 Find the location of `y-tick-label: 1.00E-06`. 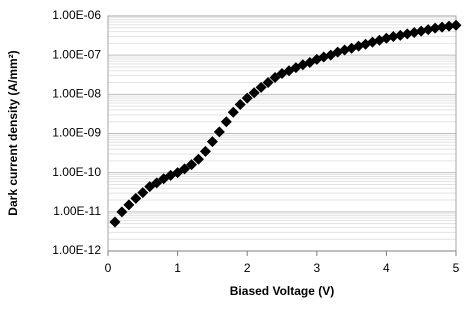

y-tick-label: 1.00E-06 is located at coordinates (76, 15).